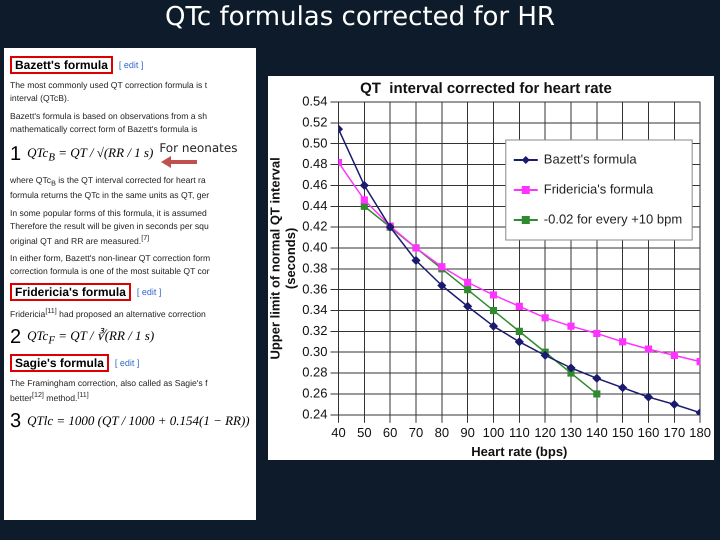 The image size is (720, 540). I want to click on chart-title: QT interval corrected for heart rate, so click(486, 89).